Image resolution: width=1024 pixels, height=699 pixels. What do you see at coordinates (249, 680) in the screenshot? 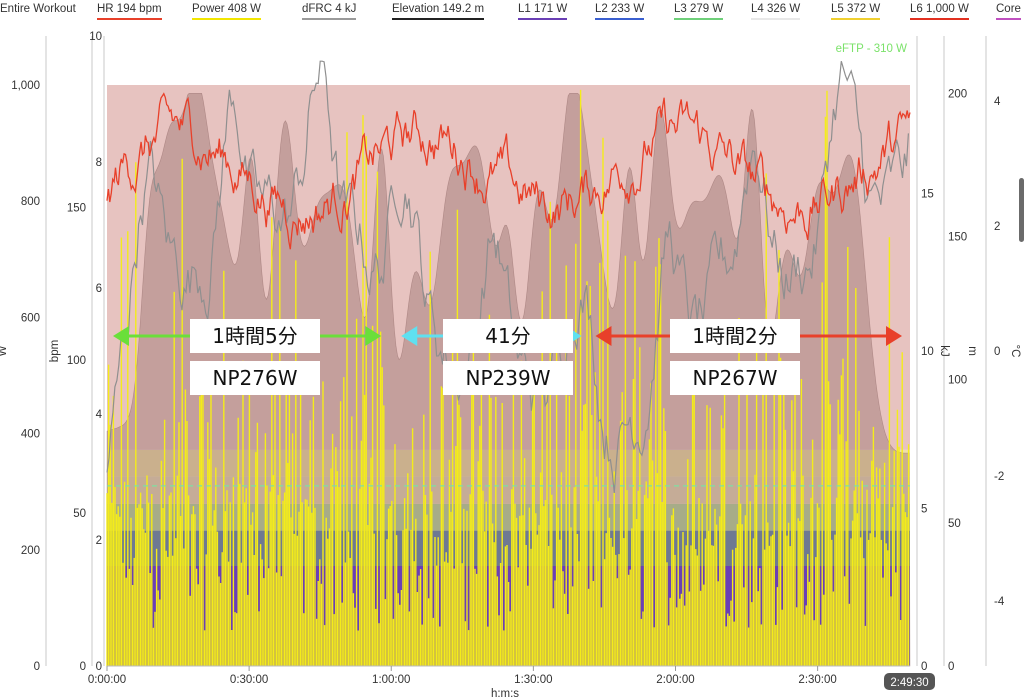
I see `x-tick-label: 0:30:00` at bounding box center [249, 680].